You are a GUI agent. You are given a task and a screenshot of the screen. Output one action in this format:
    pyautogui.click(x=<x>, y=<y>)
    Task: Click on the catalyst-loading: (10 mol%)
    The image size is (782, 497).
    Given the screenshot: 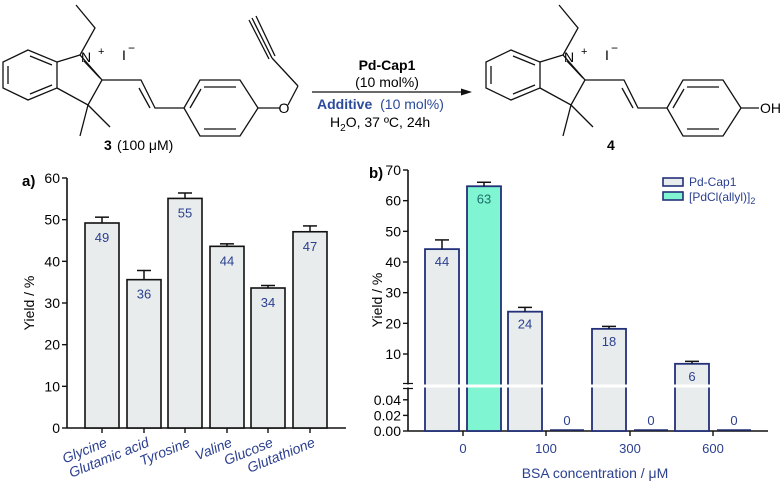 What is the action you would take?
    pyautogui.click(x=387, y=82)
    